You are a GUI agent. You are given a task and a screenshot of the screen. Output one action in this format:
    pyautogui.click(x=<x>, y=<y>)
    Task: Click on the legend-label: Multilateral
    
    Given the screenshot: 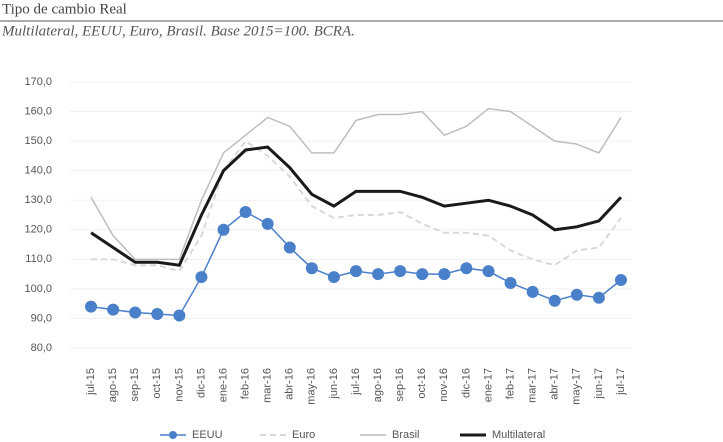 What is the action you would take?
    pyautogui.click(x=518, y=435)
    